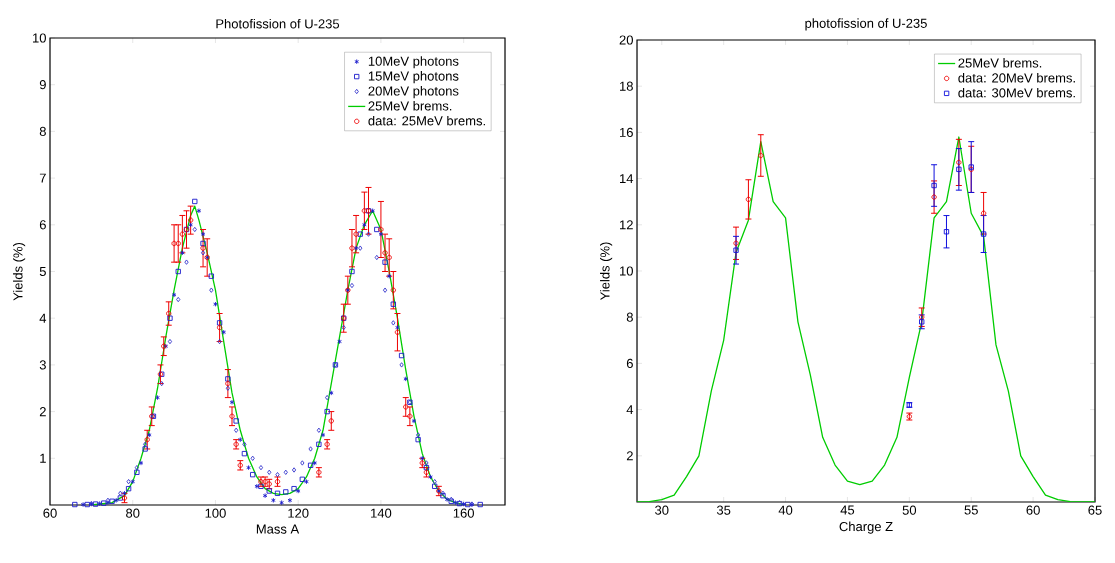  Describe the element at coordinates (662, 510) in the screenshot. I see `x-tick-label: 30` at that location.